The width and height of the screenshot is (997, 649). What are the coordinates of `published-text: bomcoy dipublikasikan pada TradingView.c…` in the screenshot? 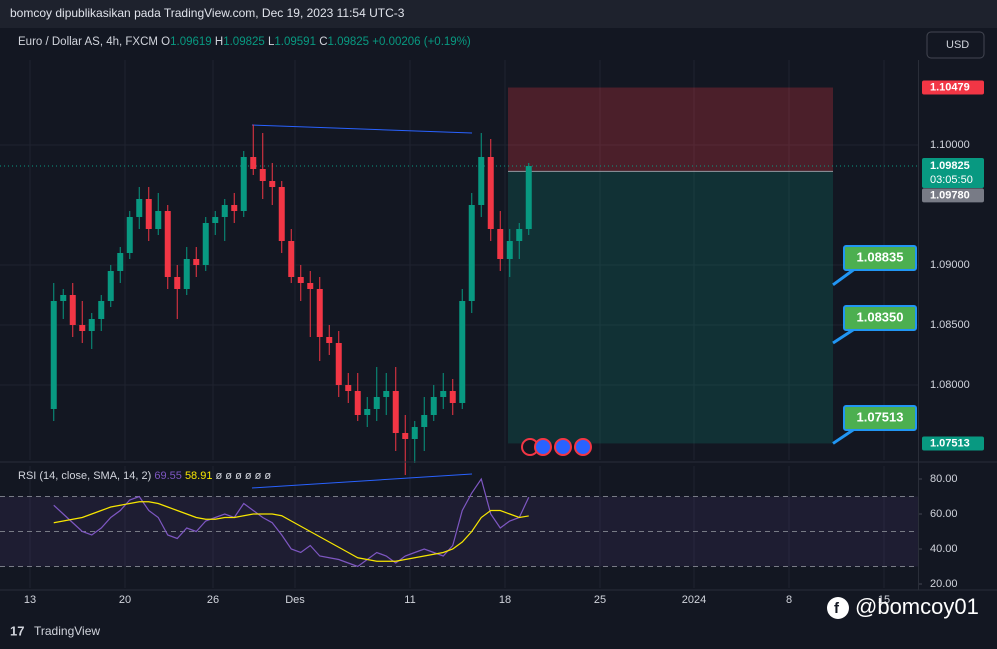 It's located at (207, 13).